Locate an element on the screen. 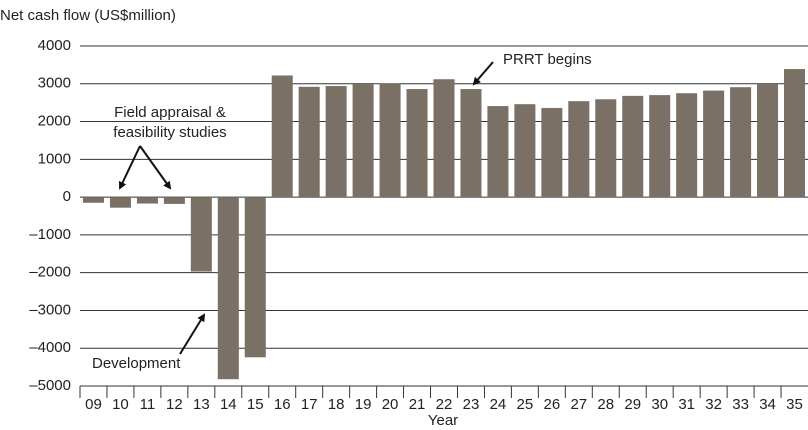 This screenshot has height=430, width=808. x-tick-label: 23 is located at coordinates (471, 404).